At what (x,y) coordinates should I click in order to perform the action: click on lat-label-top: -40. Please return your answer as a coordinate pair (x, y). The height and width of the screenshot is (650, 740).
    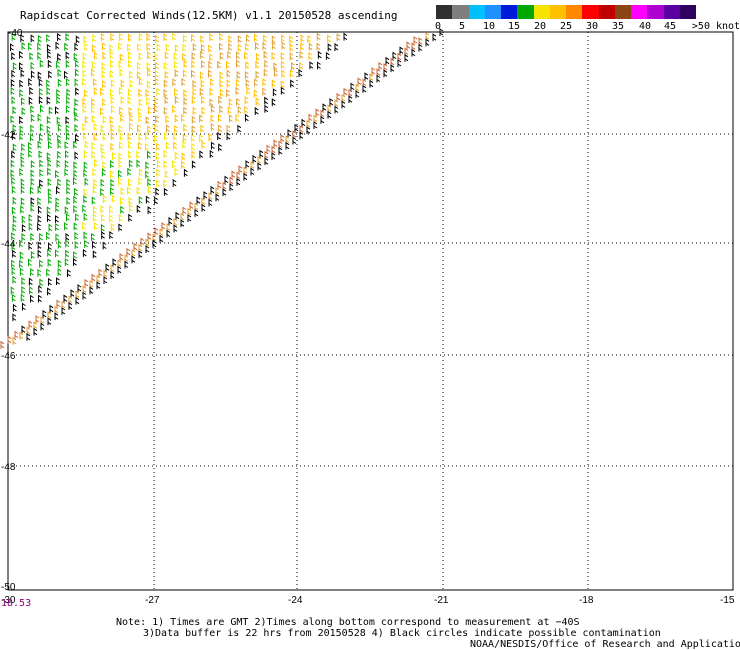
    Looking at the image, I should click on (15, 33).